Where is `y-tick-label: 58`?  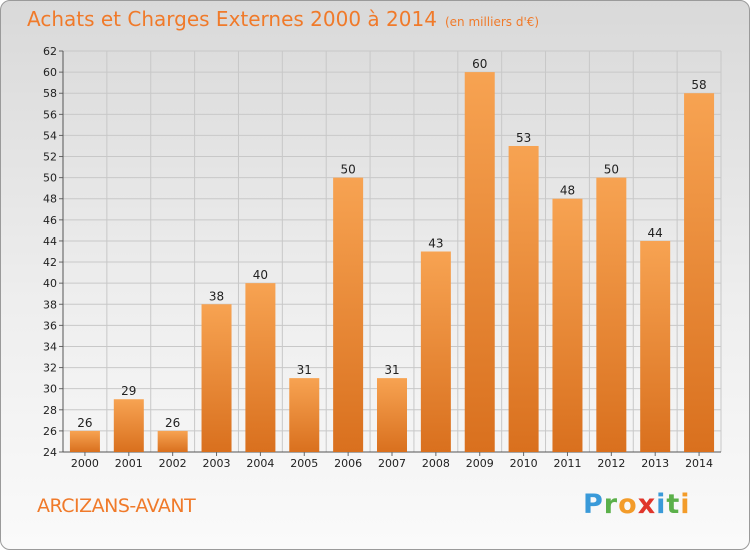
y-tick-label: 58 is located at coordinates (50, 93).